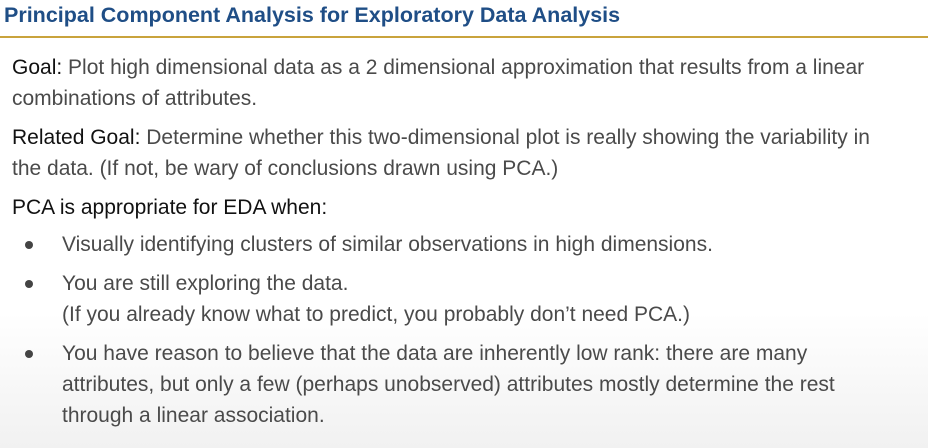 The width and height of the screenshot is (928, 448). What do you see at coordinates (205, 283) in the screenshot?
I see `bullet-text-line: You are still exploring the data.` at bounding box center [205, 283].